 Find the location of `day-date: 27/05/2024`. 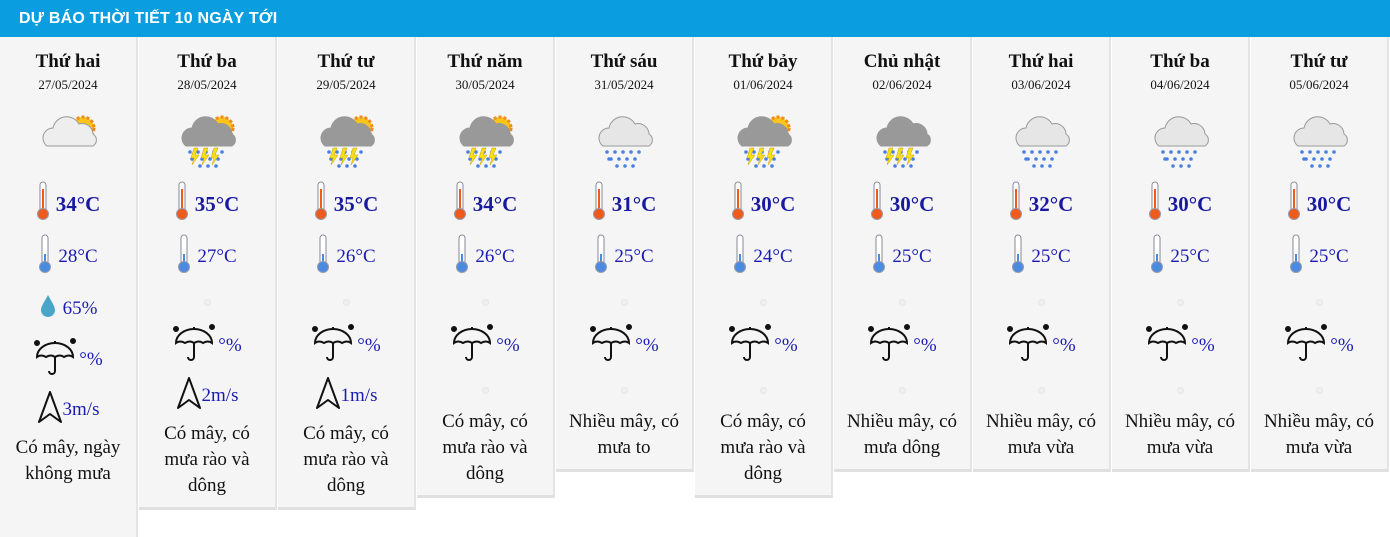

day-date: 27/05/2024 is located at coordinates (68, 84).